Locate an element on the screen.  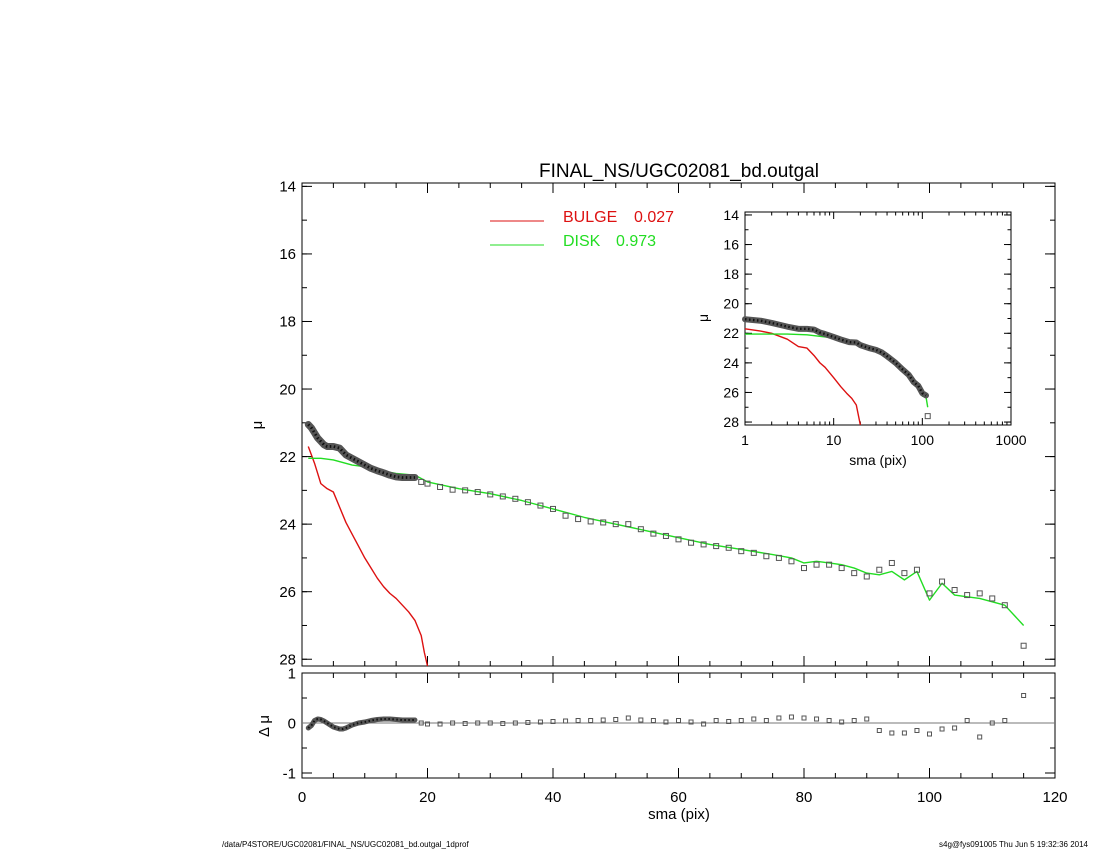
x-tick-label: 120 is located at coordinates (1054, 797).